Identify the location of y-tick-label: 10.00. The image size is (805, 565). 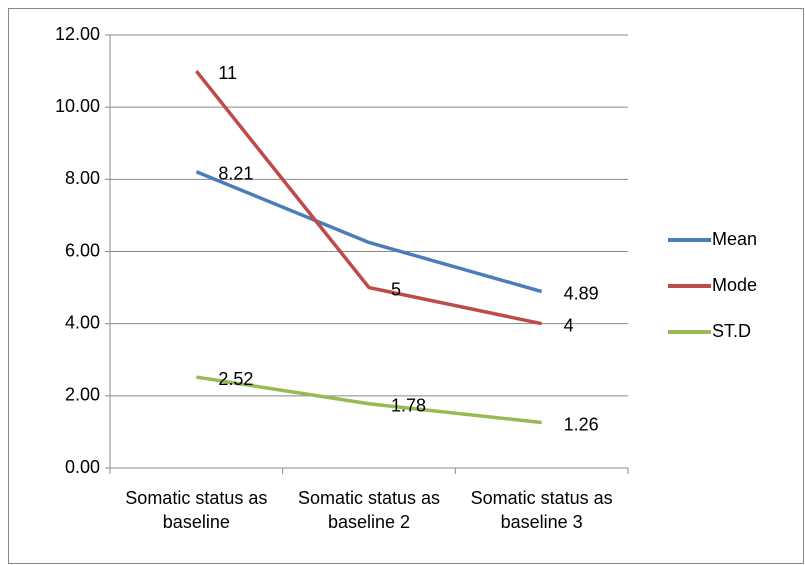
(77, 106).